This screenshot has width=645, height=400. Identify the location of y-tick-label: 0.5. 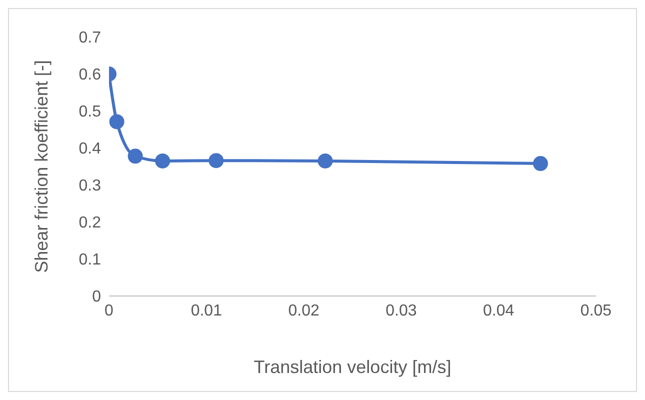
(90, 112).